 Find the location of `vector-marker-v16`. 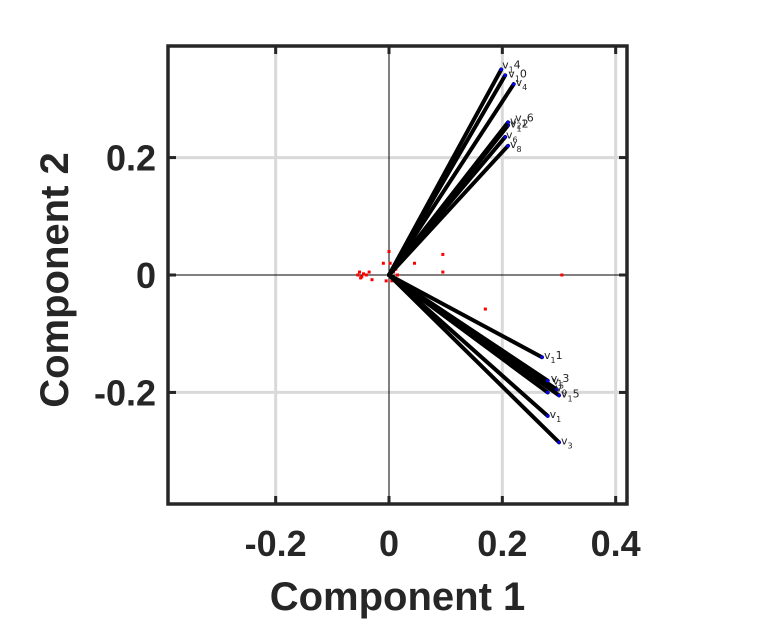

vector-marker-v16 is located at coordinates (508, 122).